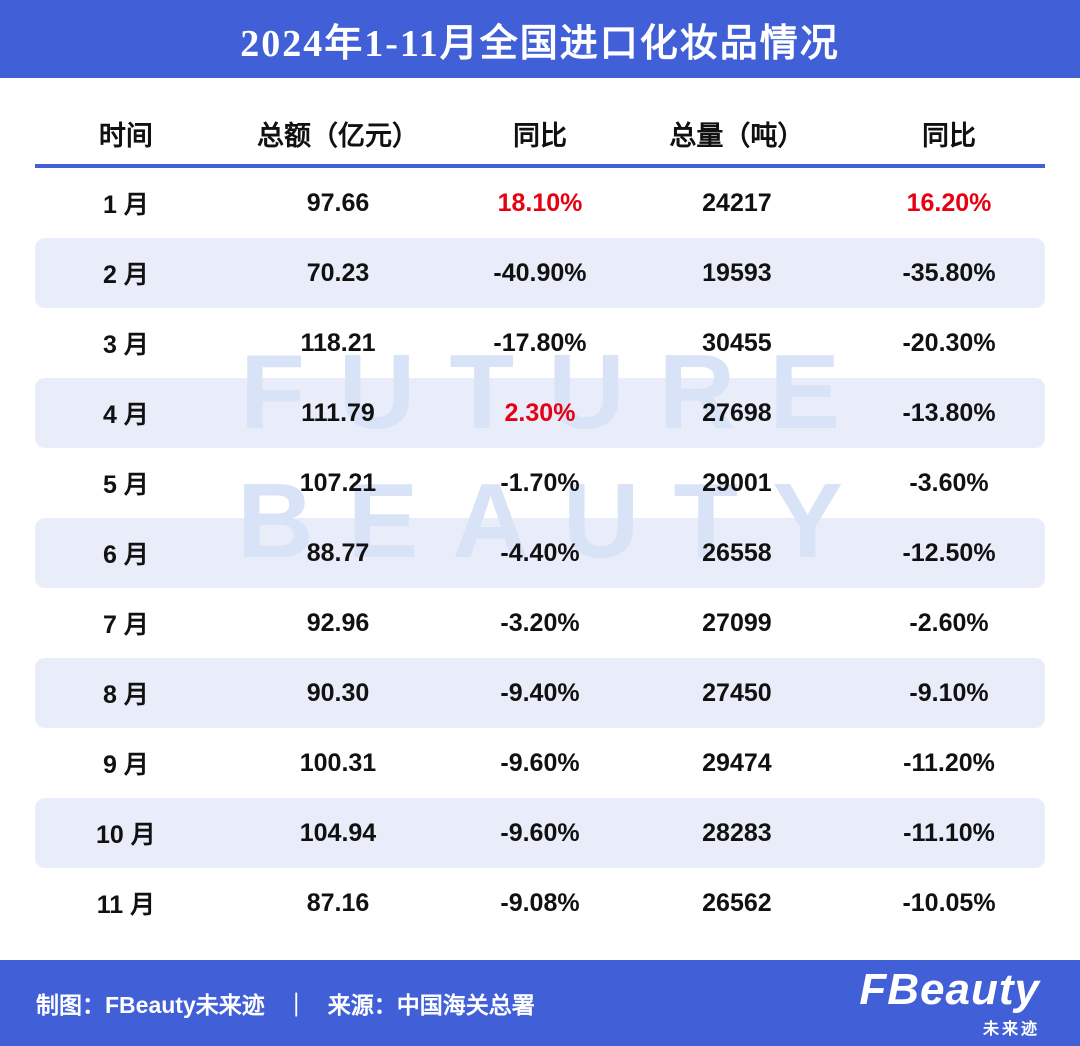 The width and height of the screenshot is (1080, 1046). I want to click on source-text: 来源：中国海关总署, so click(431, 1005).